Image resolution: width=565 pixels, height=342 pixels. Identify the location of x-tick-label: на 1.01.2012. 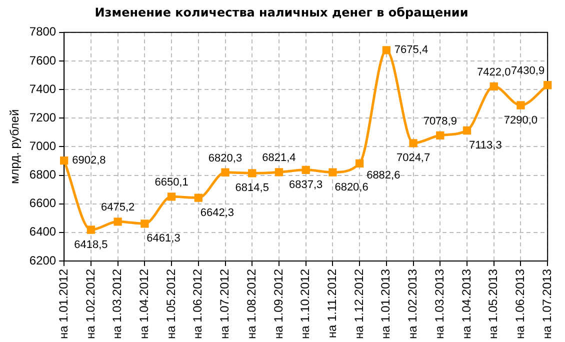
(63, 304).